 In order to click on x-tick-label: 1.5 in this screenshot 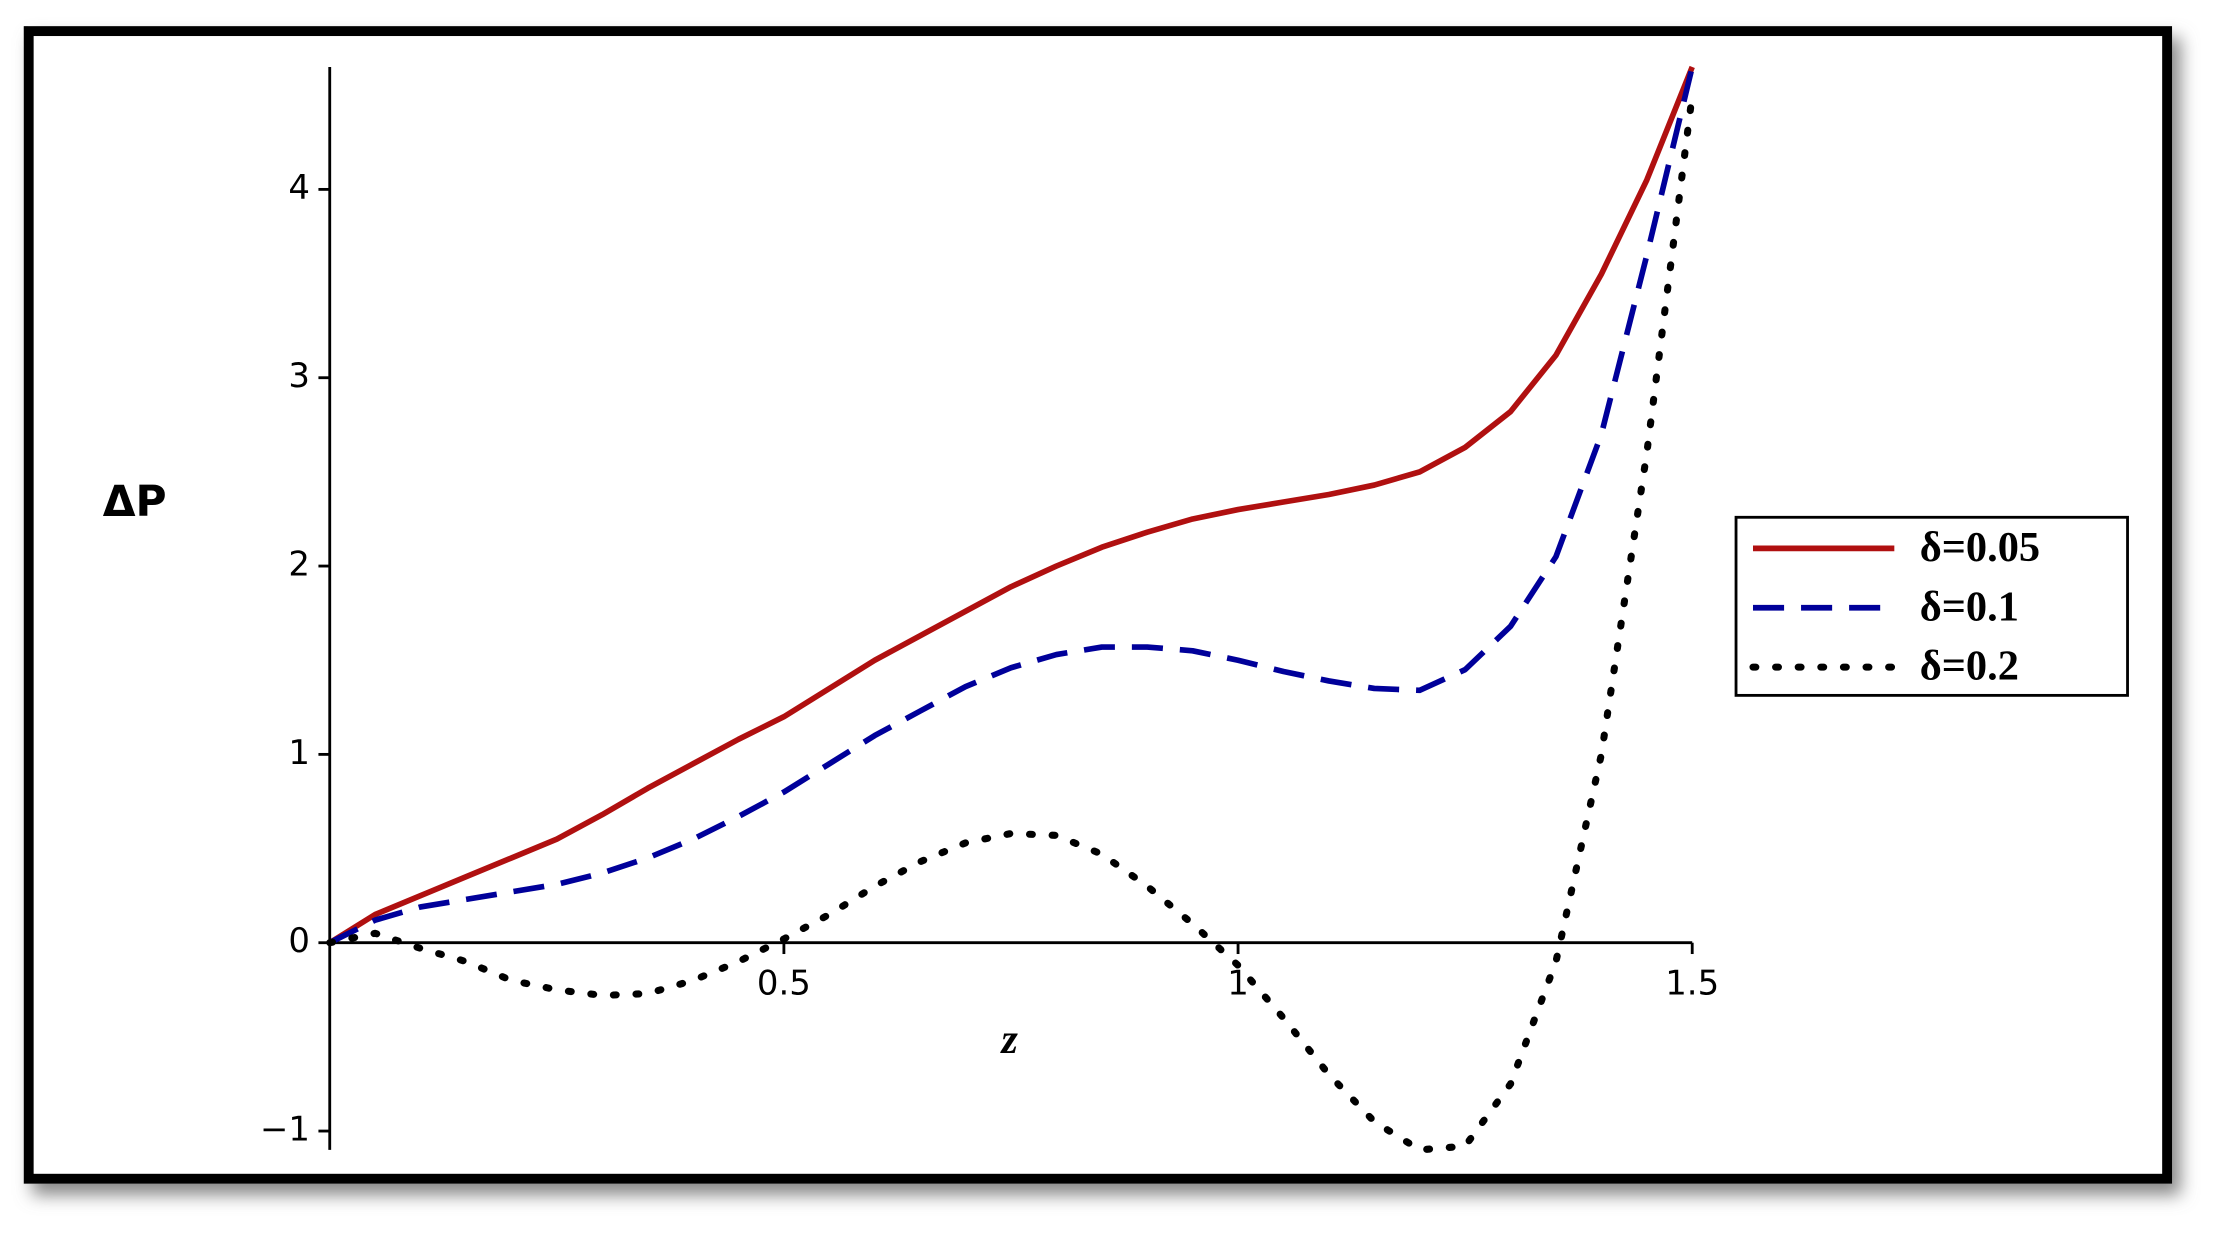, I will do `click(1692, 983)`.